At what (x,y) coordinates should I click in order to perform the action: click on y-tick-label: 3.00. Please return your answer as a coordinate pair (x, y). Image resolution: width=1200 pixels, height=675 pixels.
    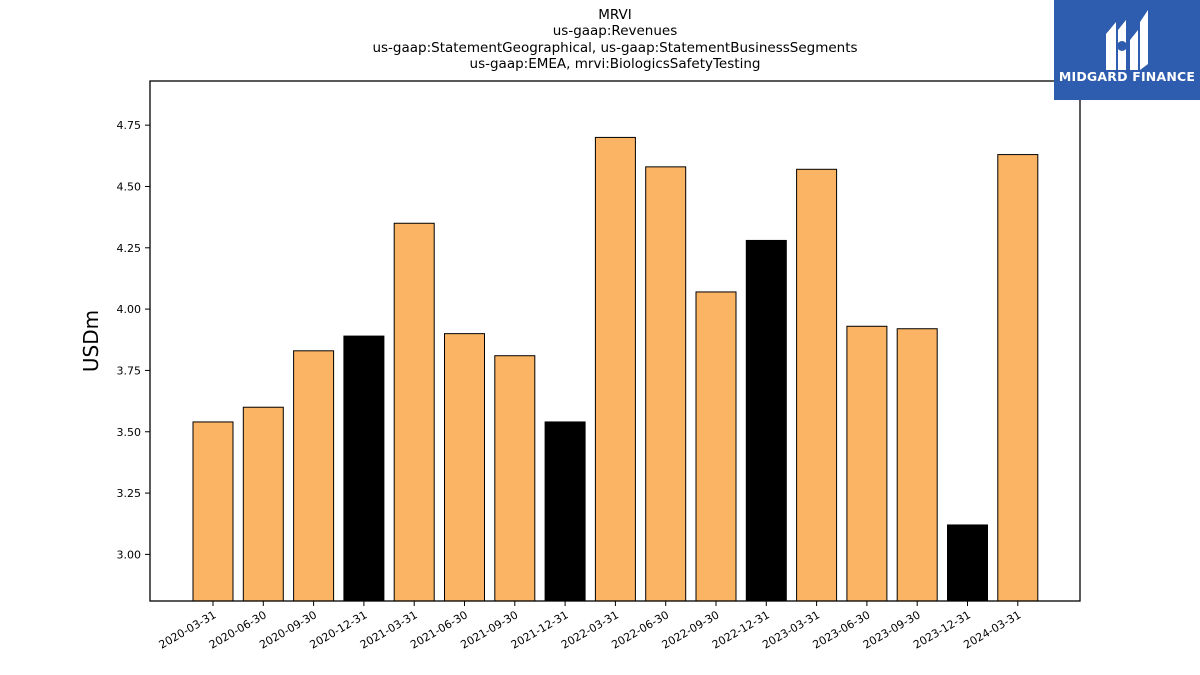
    Looking at the image, I should click on (129, 554).